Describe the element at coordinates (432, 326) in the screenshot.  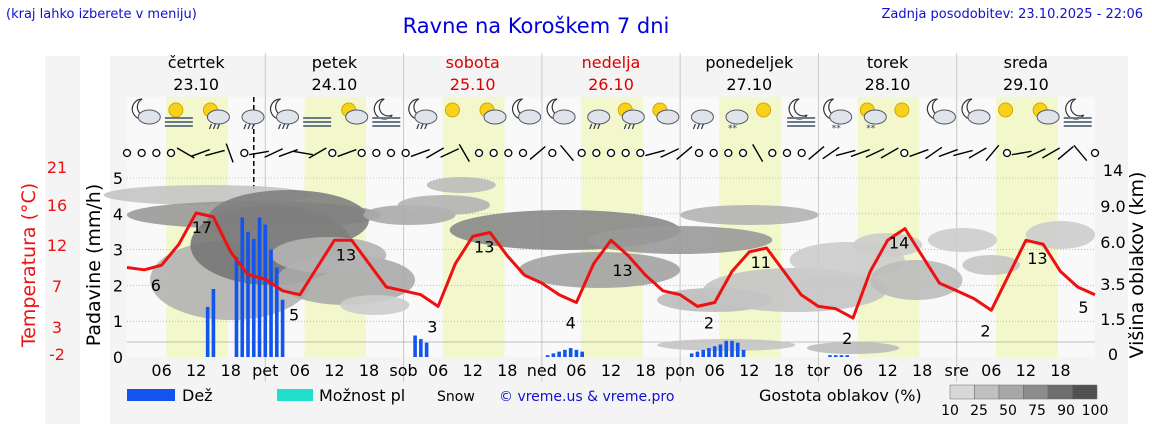
I see `temp-data-label: 3` at that location.